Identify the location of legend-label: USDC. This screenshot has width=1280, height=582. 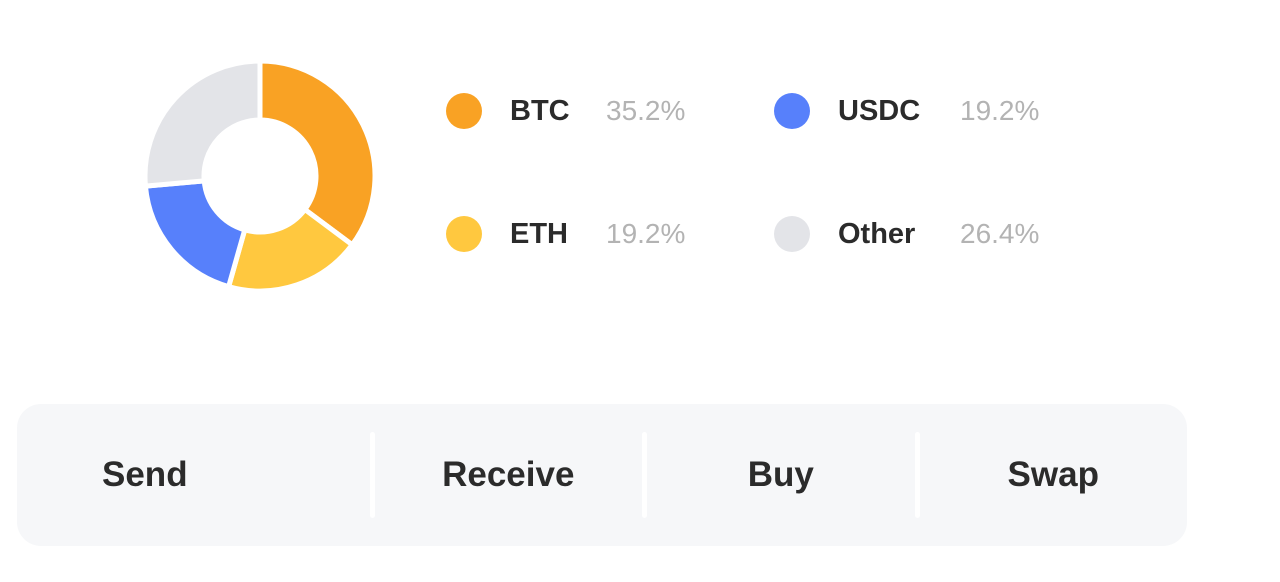
(879, 110).